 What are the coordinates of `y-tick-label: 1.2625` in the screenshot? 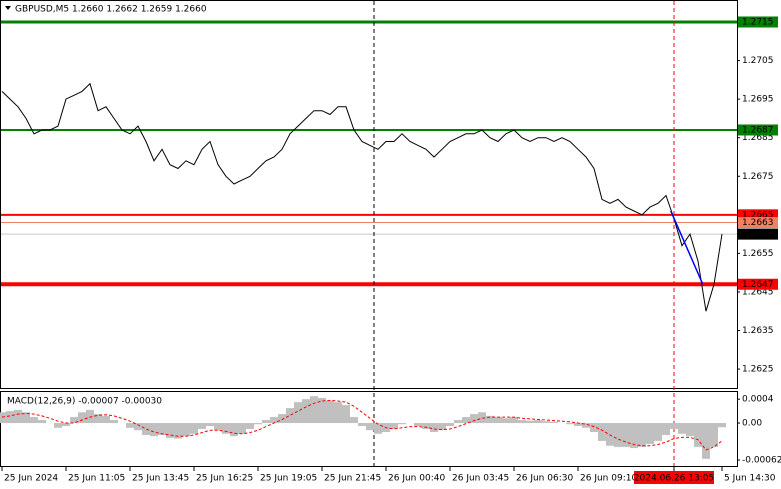 It's located at (758, 370).